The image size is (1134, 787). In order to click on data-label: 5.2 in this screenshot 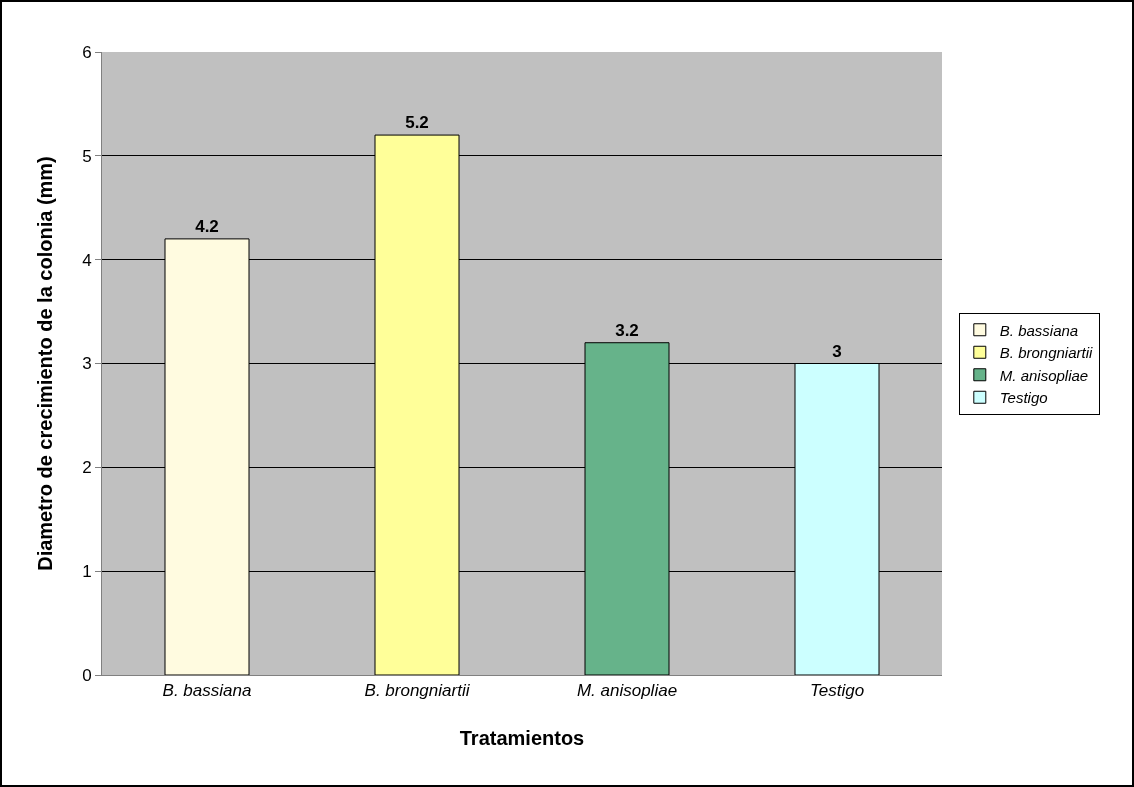, I will do `click(417, 123)`.